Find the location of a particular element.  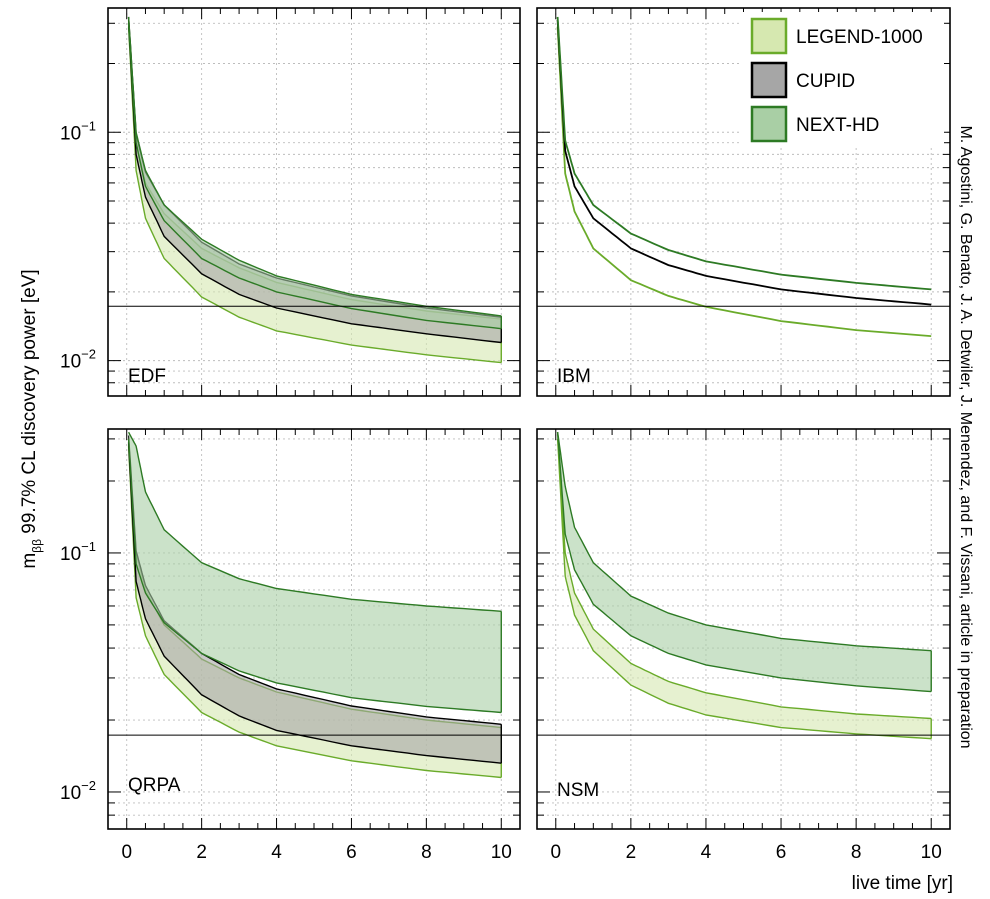

legend-swatch-cupid is located at coordinates (769, 80).